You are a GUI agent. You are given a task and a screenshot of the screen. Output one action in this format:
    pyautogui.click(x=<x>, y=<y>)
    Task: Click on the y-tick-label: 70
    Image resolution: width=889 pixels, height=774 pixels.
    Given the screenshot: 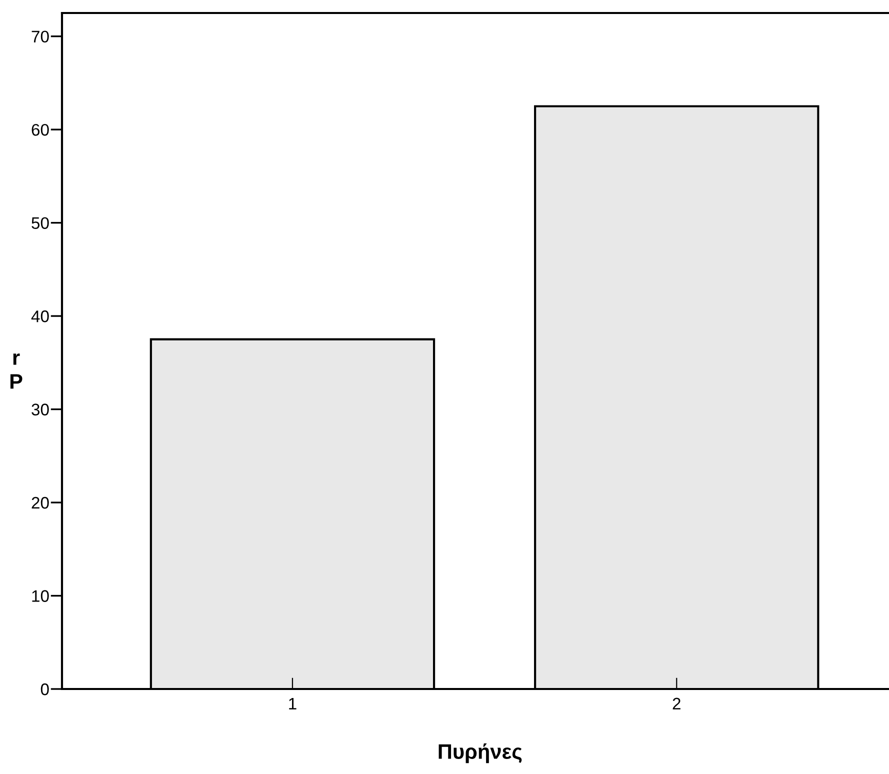 What is the action you would take?
    pyautogui.click(x=40, y=36)
    